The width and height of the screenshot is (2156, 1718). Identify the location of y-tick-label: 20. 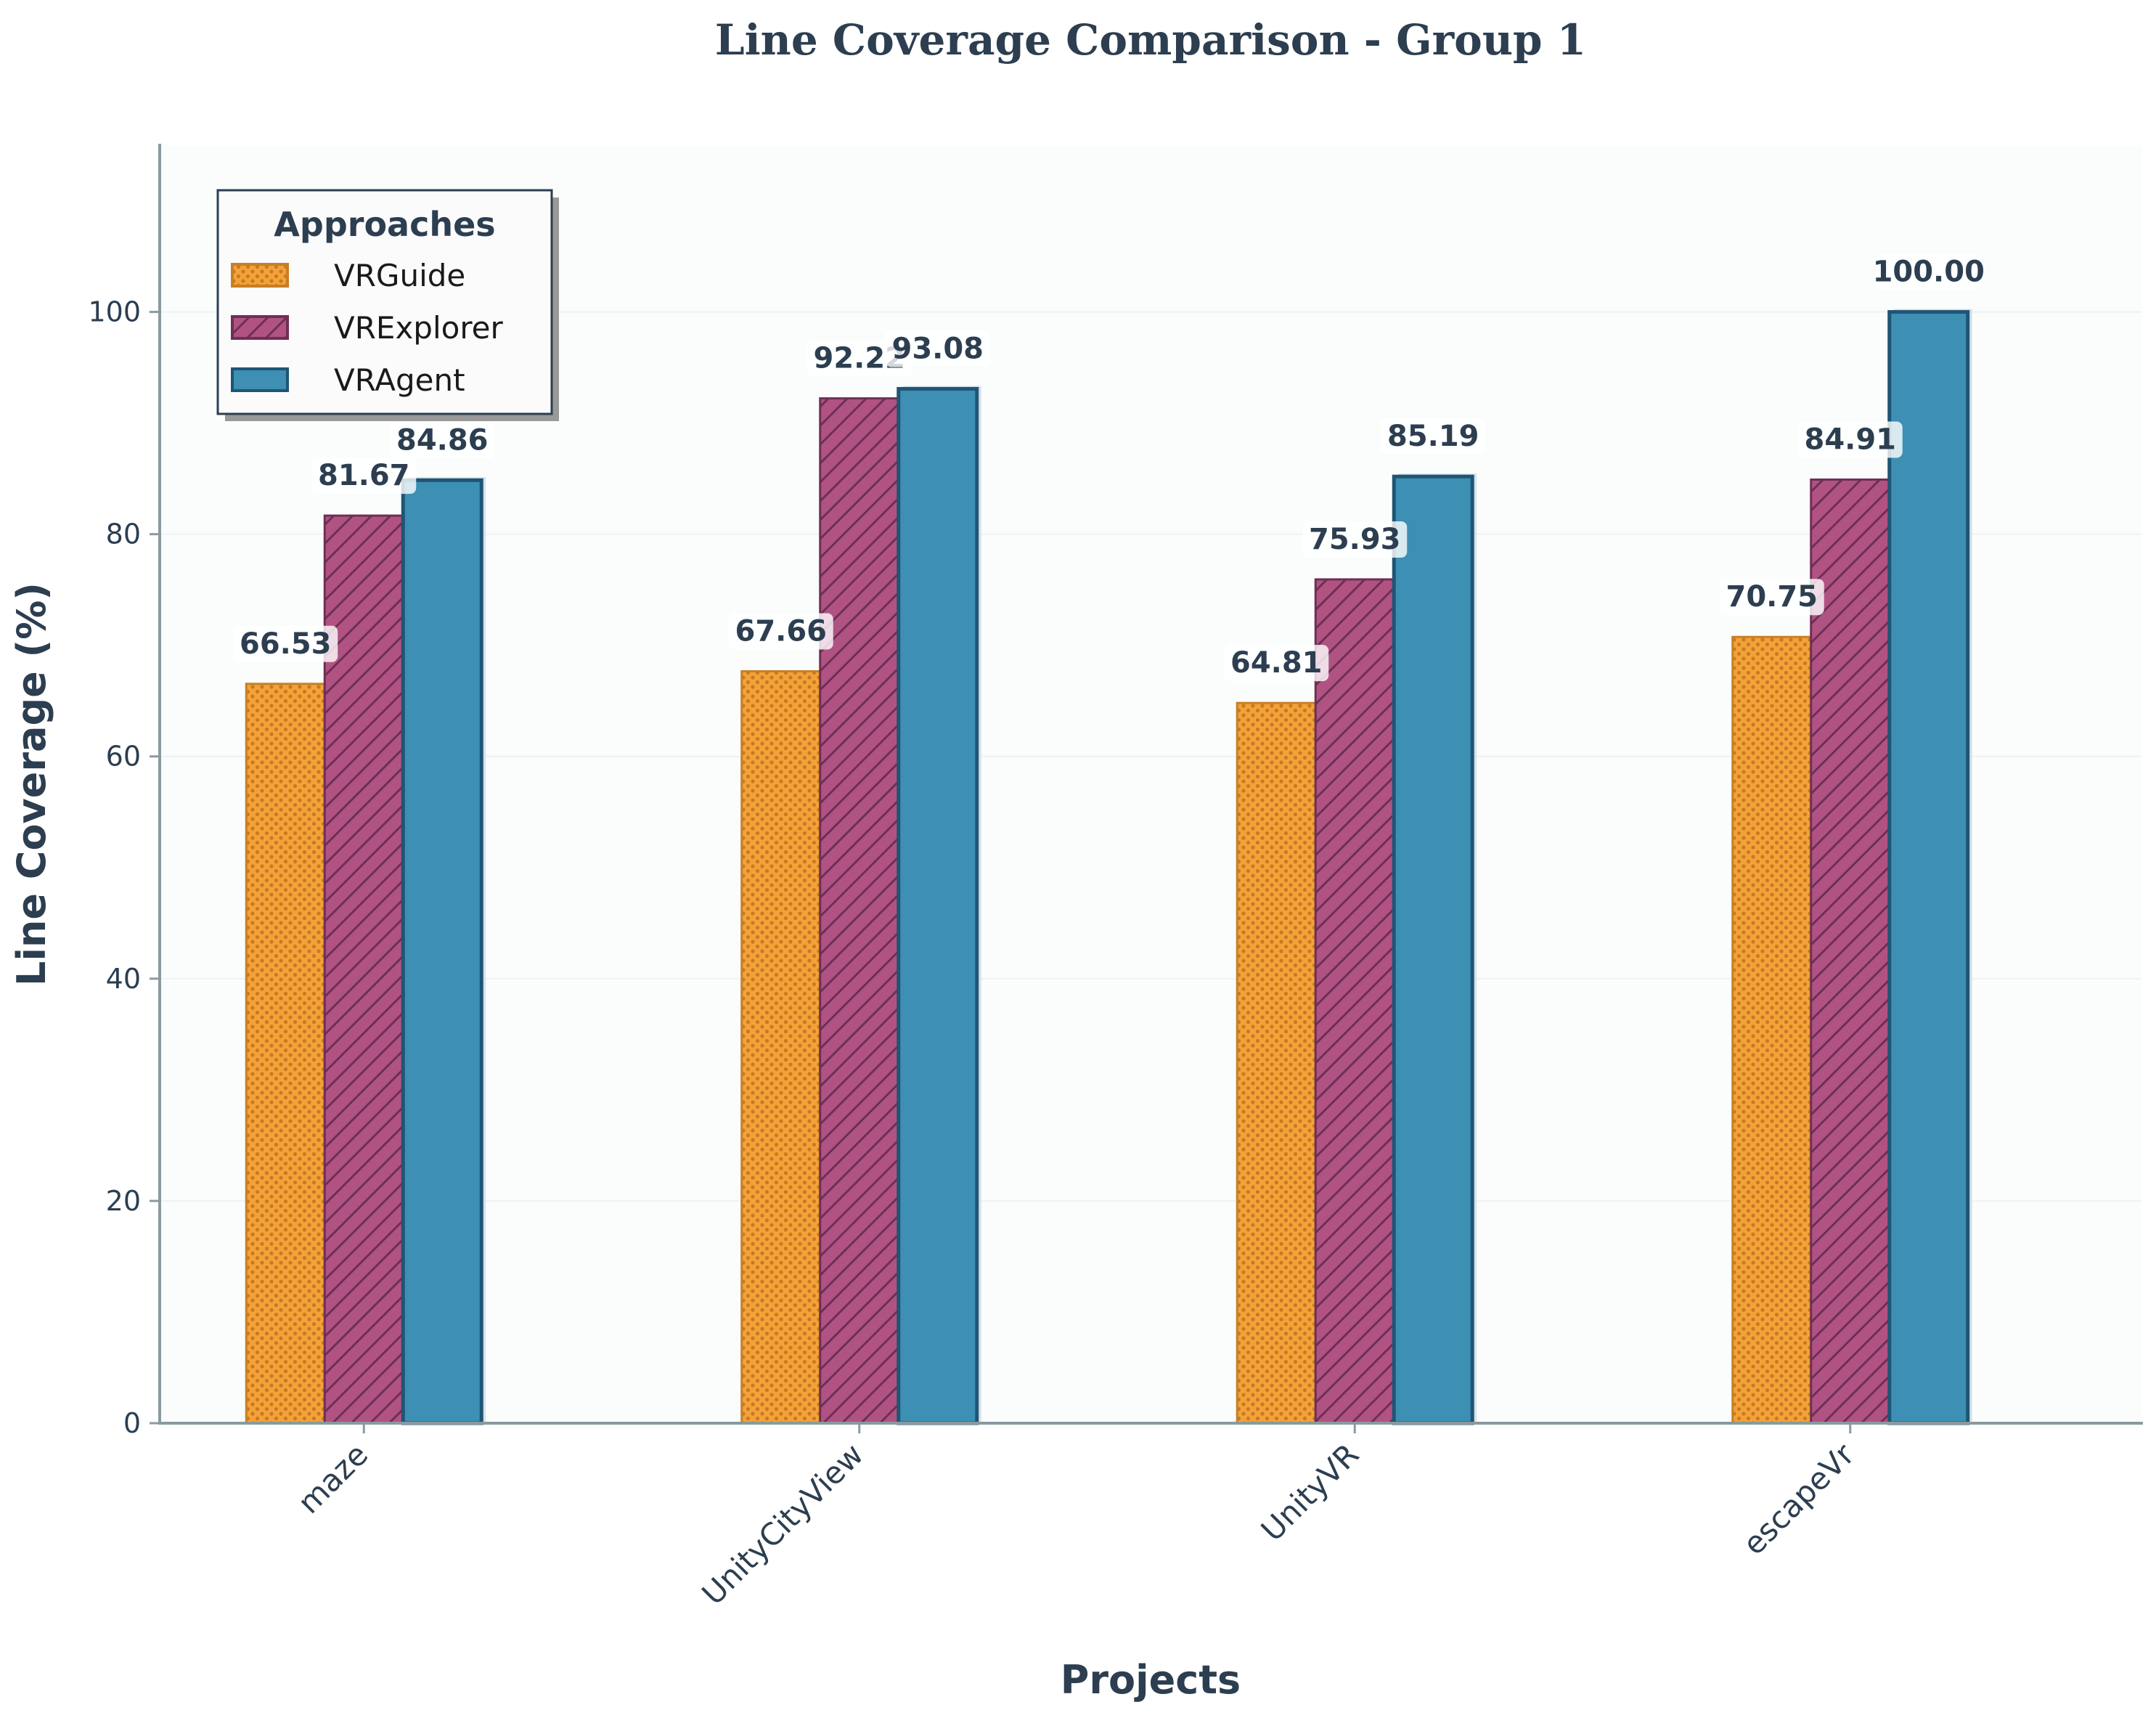
(124, 1201).